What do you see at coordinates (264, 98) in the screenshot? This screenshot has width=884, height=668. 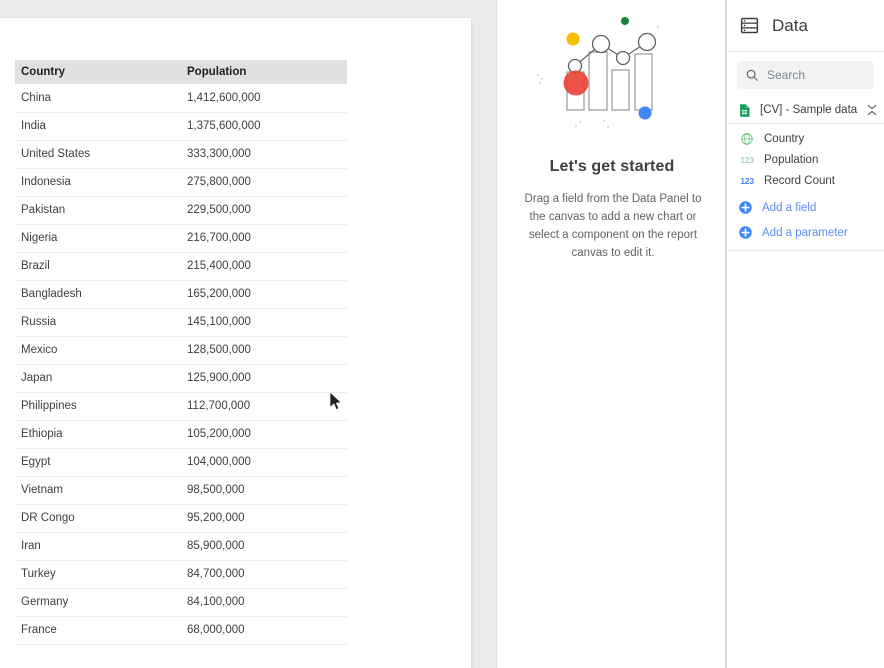 I see `cell-population: 1,412,600,000` at bounding box center [264, 98].